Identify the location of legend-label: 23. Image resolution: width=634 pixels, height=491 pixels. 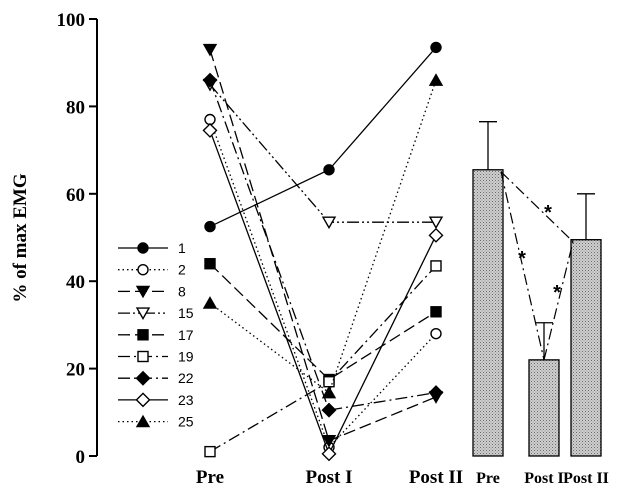
(186, 400).